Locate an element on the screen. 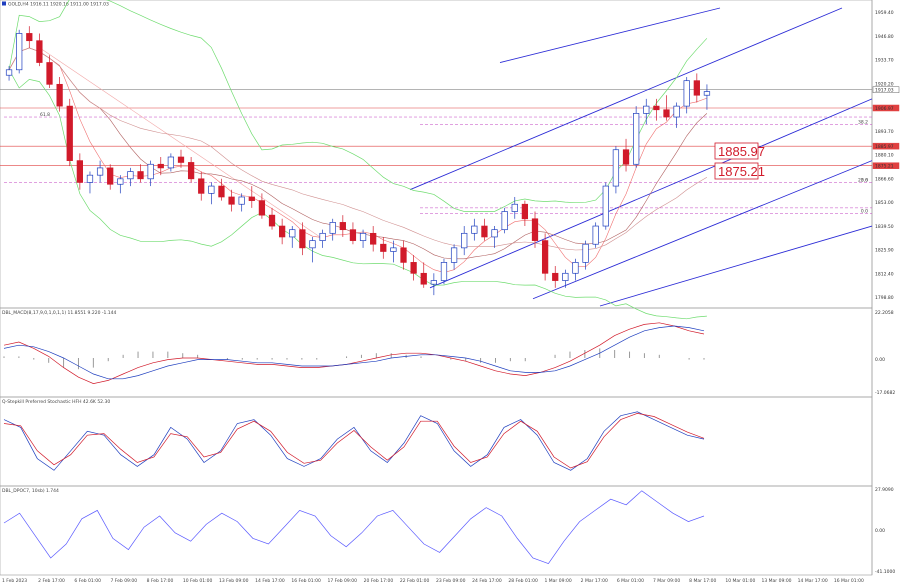 This screenshot has height=585, width=900. x-tick-label: 1 Mar 09:00 is located at coordinates (558, 581).